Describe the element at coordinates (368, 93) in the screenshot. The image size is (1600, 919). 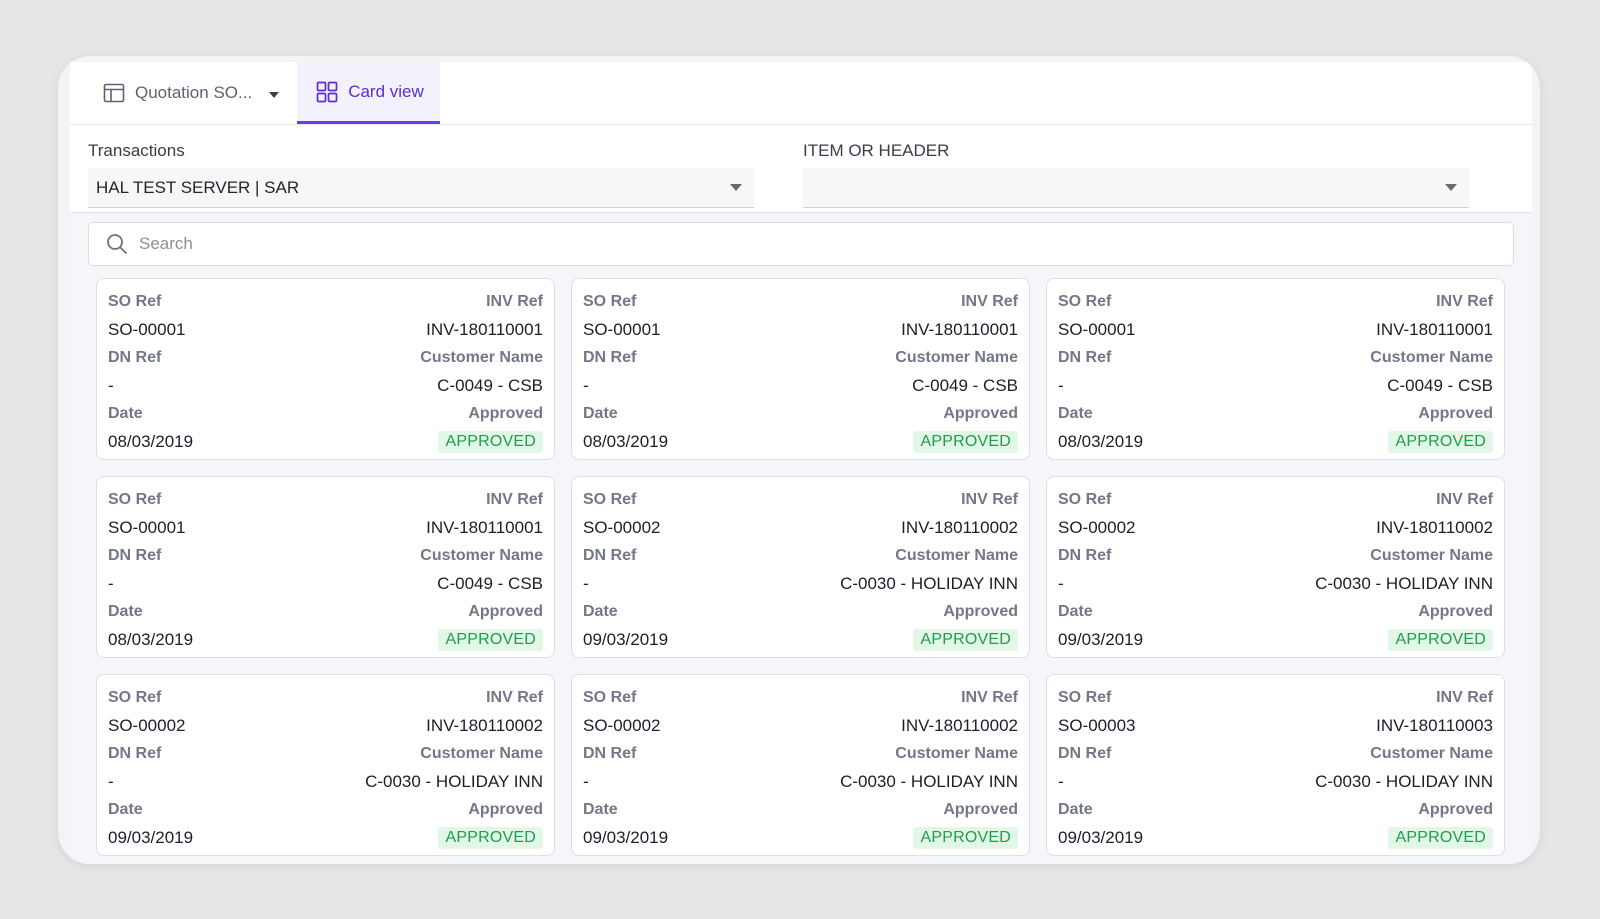
I see `tab-card-view: Card view` at that location.